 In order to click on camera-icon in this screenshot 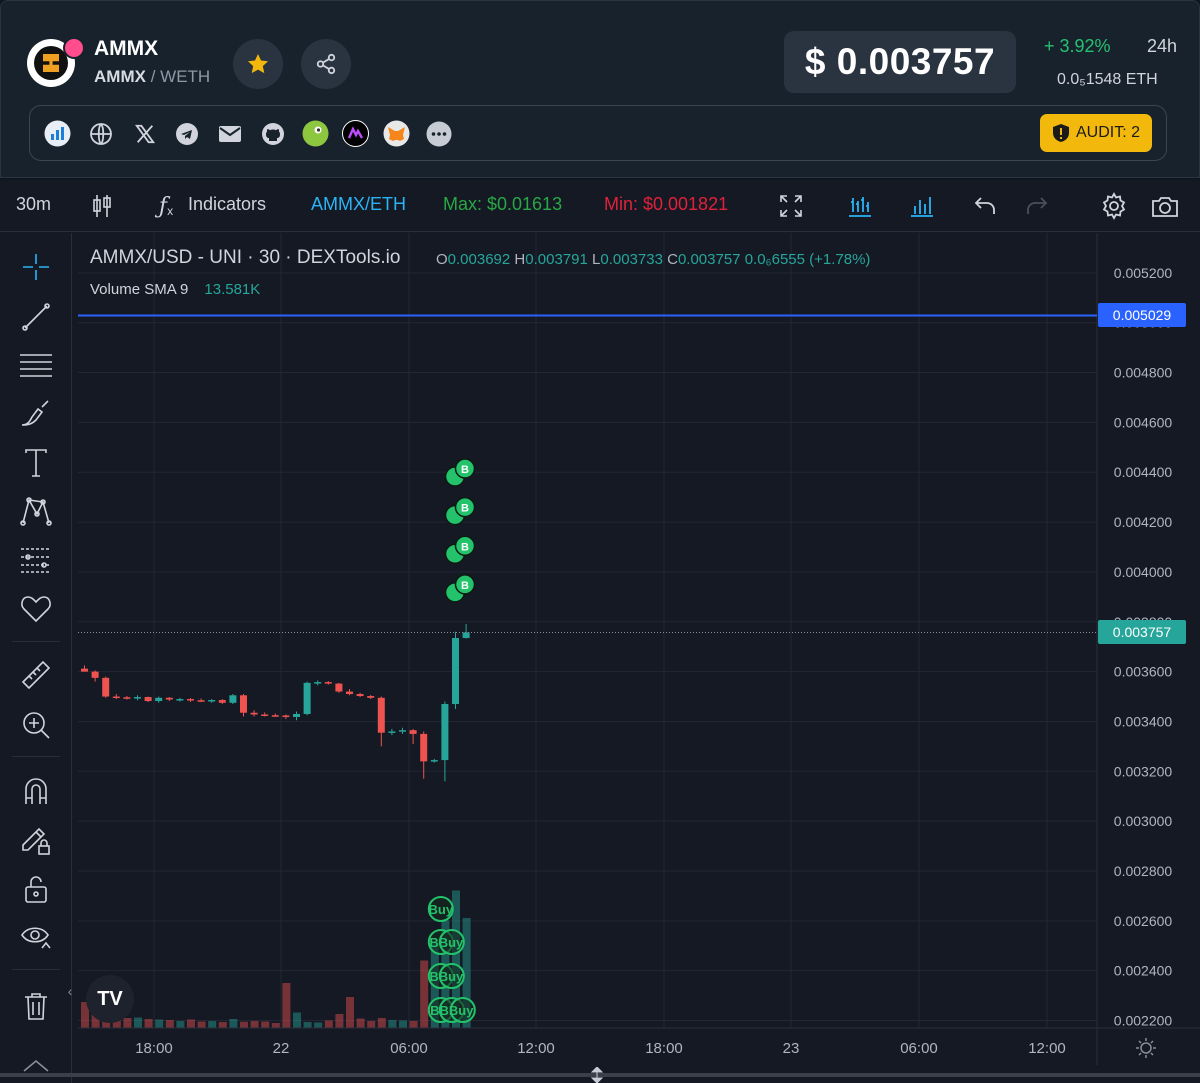, I will do `click(1165, 206)`.